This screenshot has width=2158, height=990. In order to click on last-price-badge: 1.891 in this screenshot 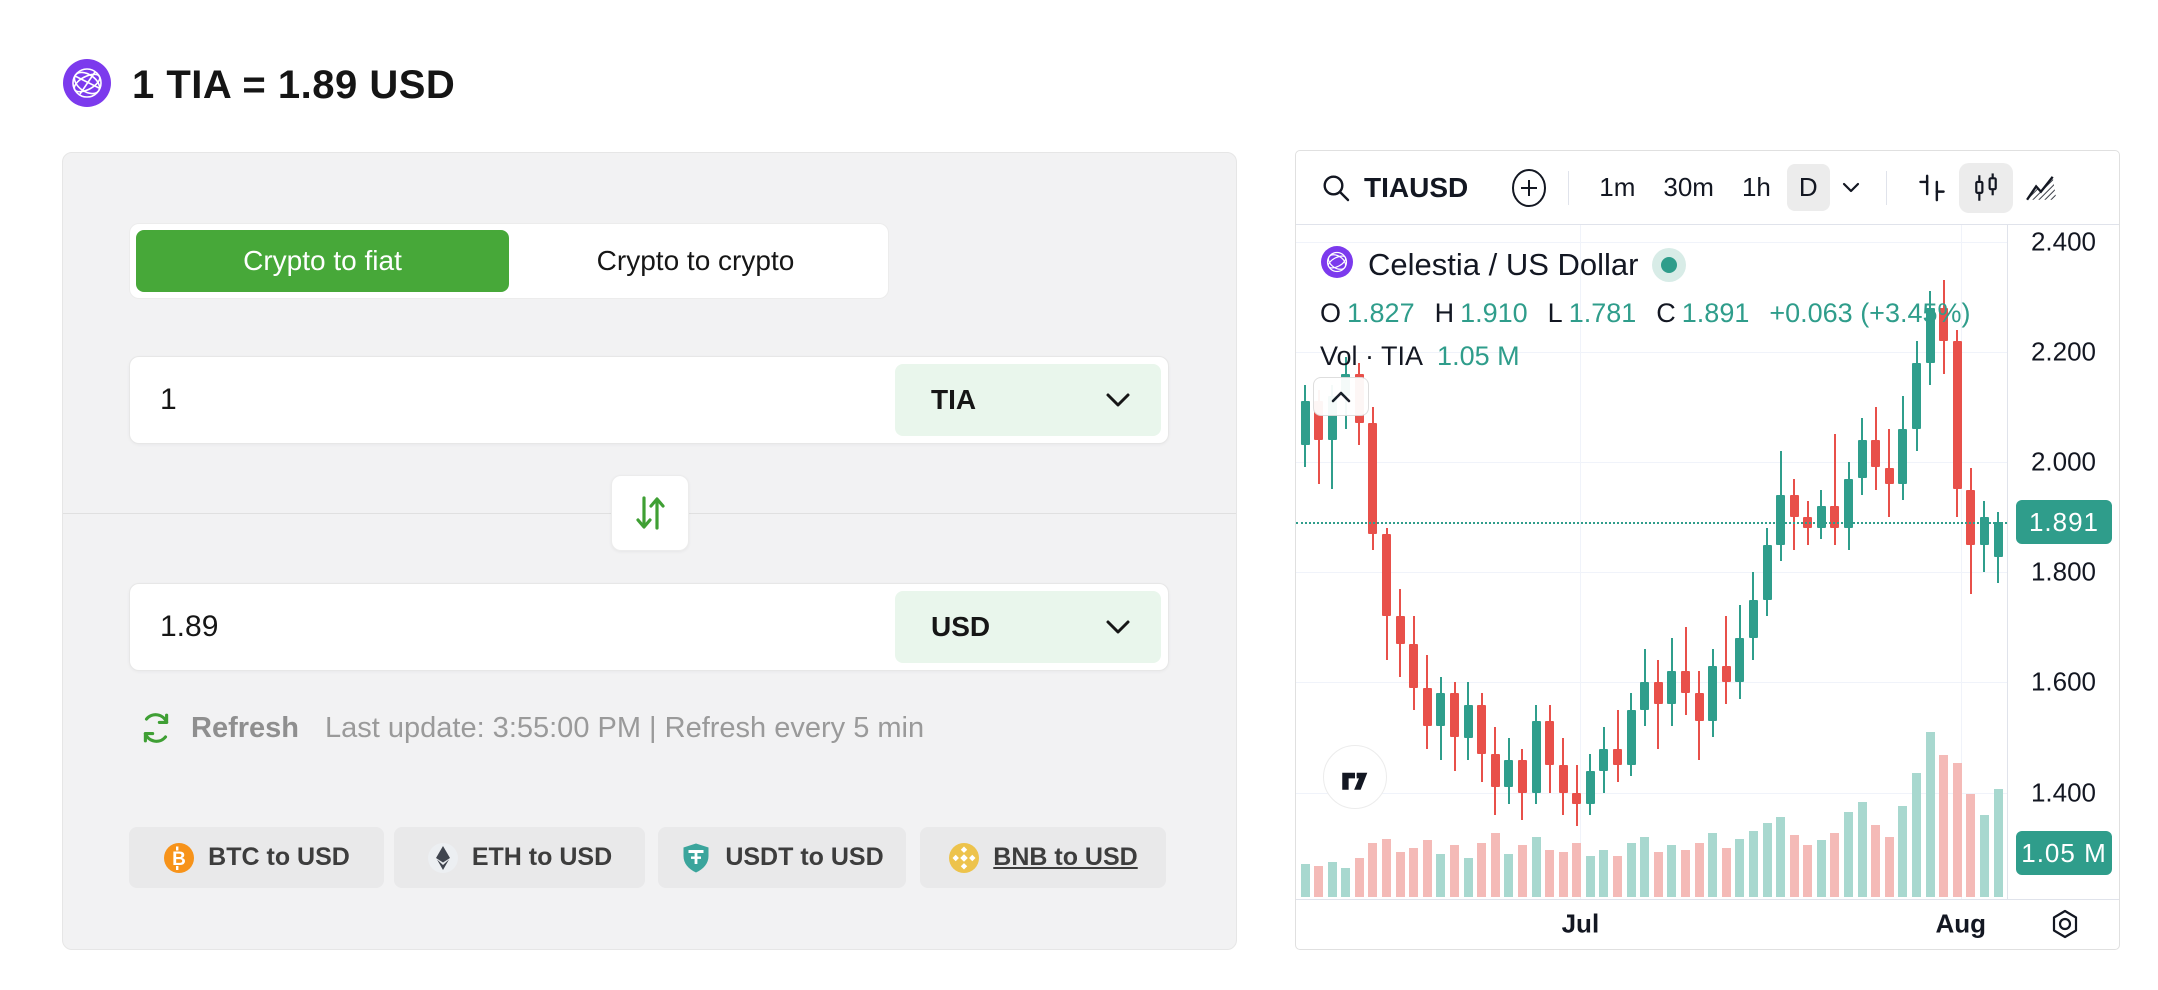, I will do `click(2064, 522)`.